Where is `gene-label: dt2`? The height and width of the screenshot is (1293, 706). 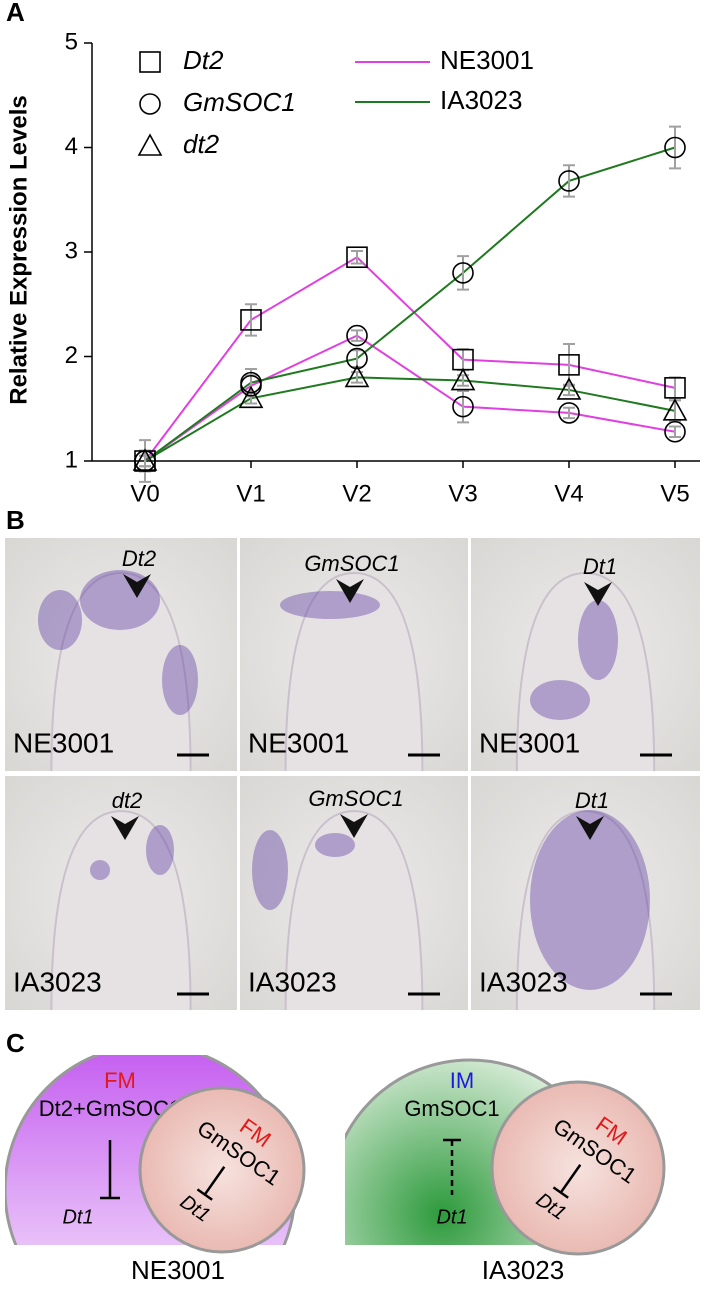
gene-label: dt2 is located at coordinates (127, 800).